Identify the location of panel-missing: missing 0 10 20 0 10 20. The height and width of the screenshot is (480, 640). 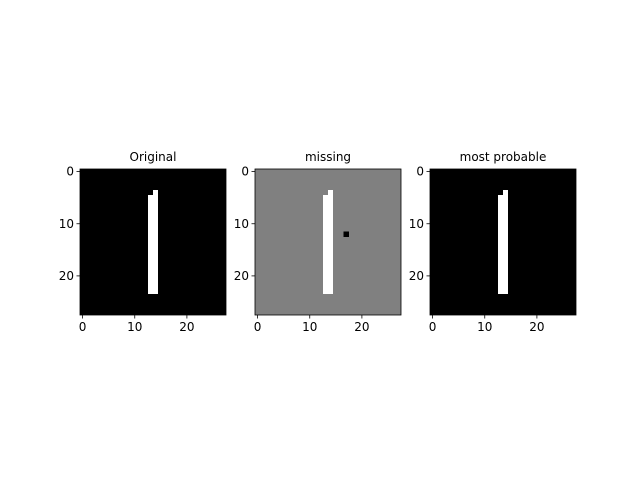
(318, 242).